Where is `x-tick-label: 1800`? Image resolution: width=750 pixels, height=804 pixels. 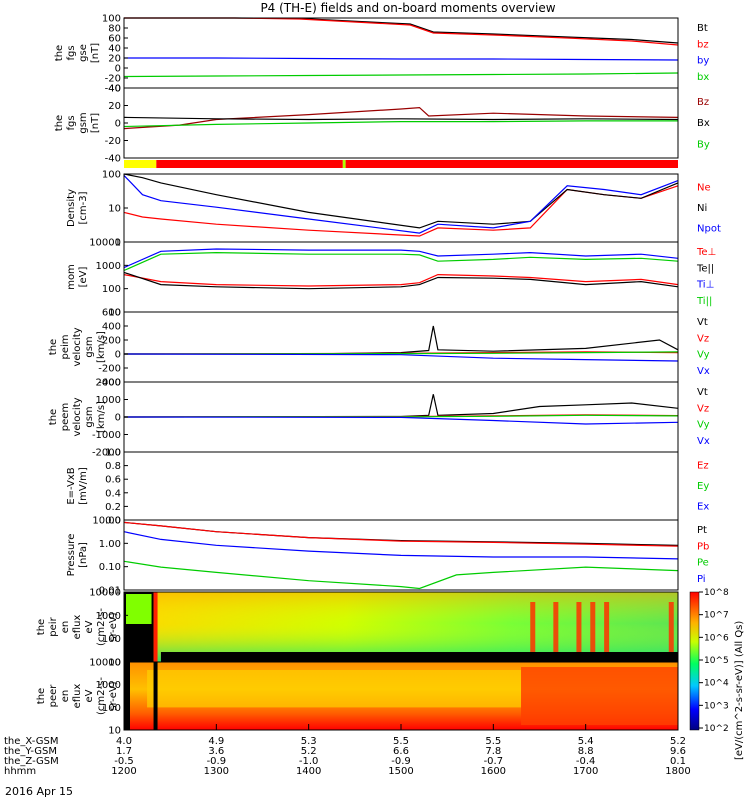
x-tick-label: 1800 is located at coordinates (677, 771).